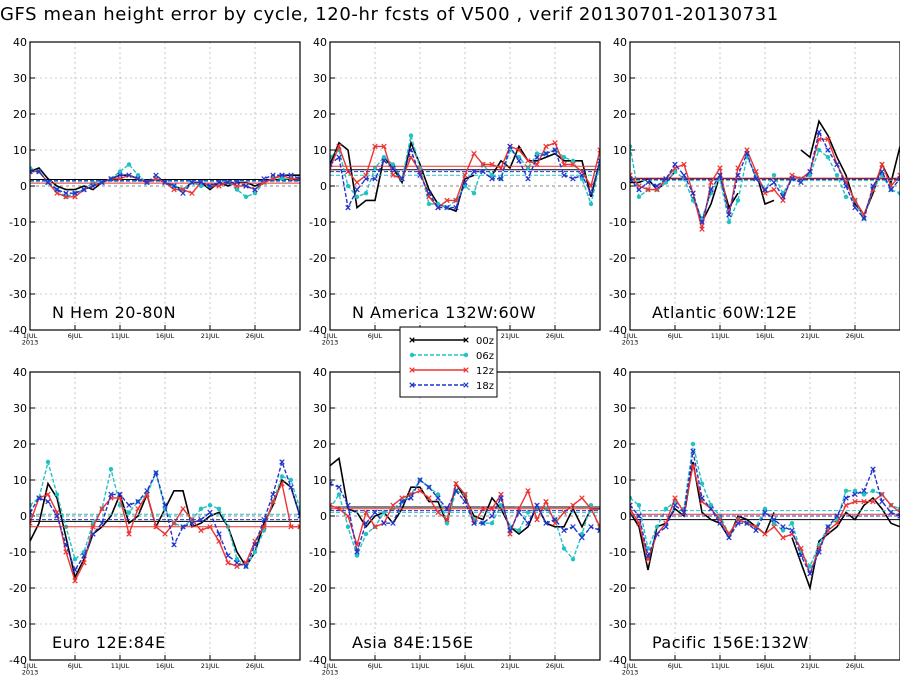  Describe the element at coordinates (620, 408) in the screenshot. I see `y-tick-label: 30` at that location.